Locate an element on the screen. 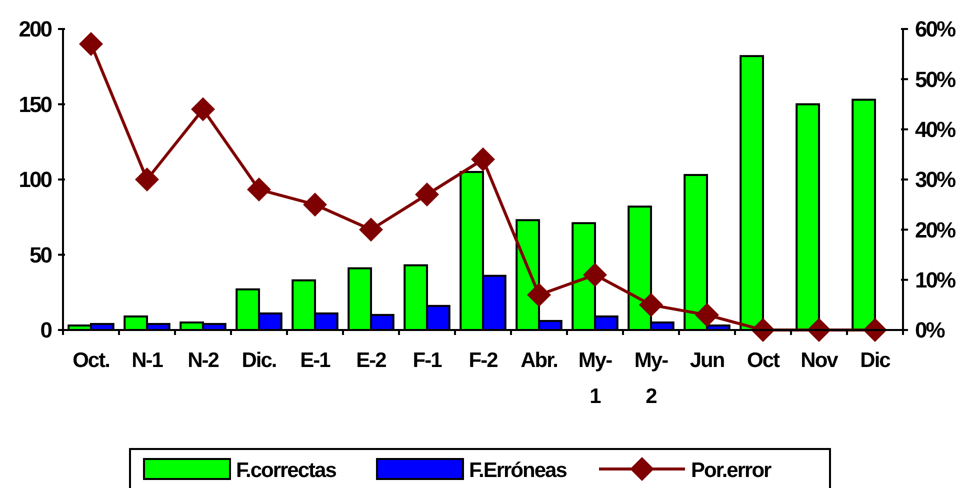  y-tick-label: 200 is located at coordinates (35, 29).